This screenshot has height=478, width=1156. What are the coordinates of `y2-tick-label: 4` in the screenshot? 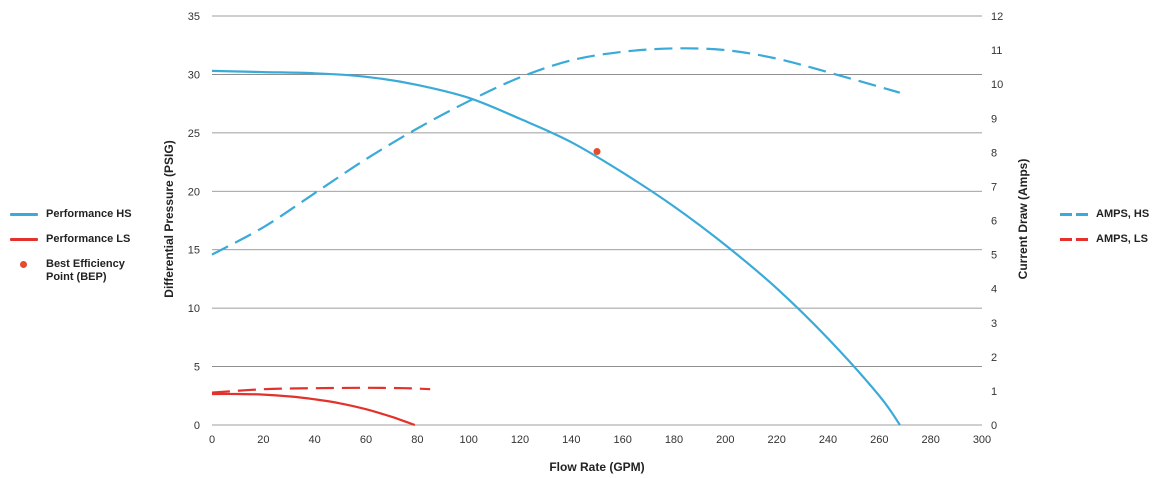 It's located at (994, 290).